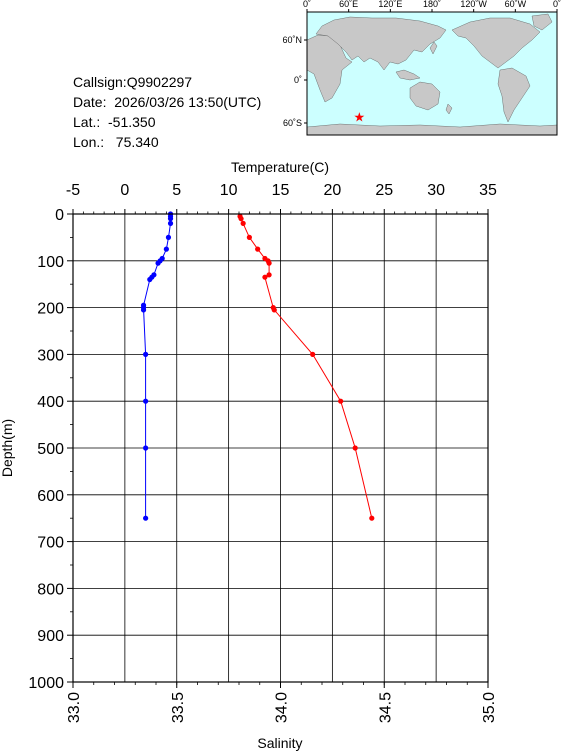 The height and width of the screenshot is (751, 564). What do you see at coordinates (381, 43) in the screenshot?
I see `eurasia-landmass` at bounding box center [381, 43].